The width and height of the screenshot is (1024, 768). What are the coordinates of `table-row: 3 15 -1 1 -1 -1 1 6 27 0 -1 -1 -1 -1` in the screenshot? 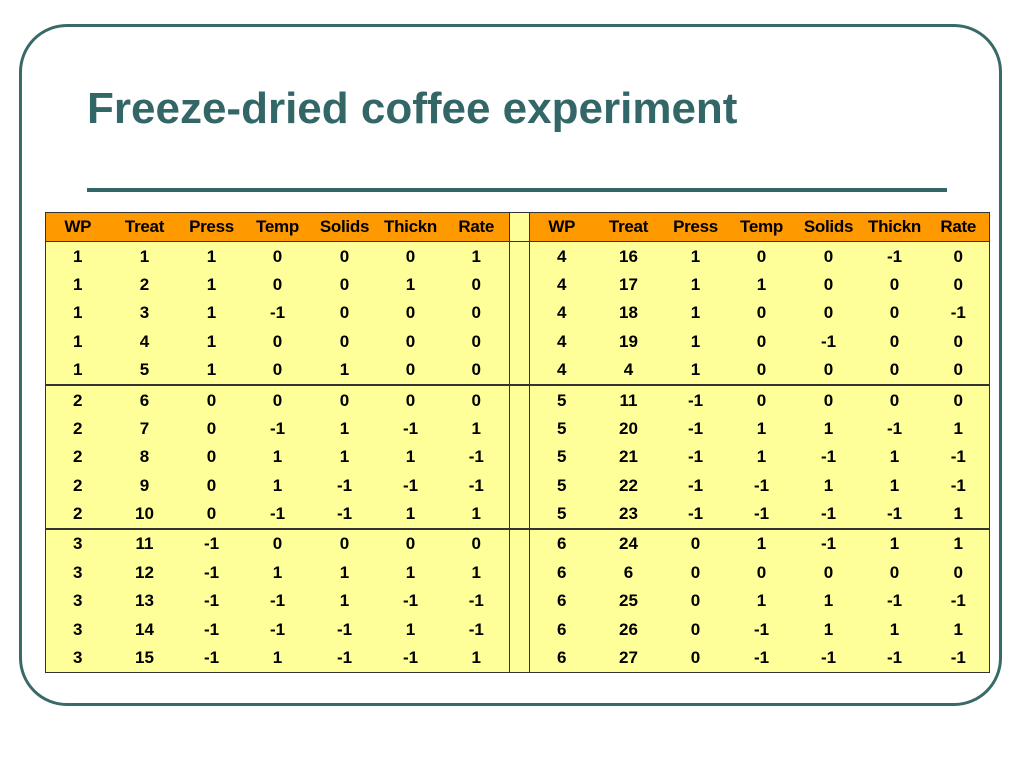 It's located at (517, 658).